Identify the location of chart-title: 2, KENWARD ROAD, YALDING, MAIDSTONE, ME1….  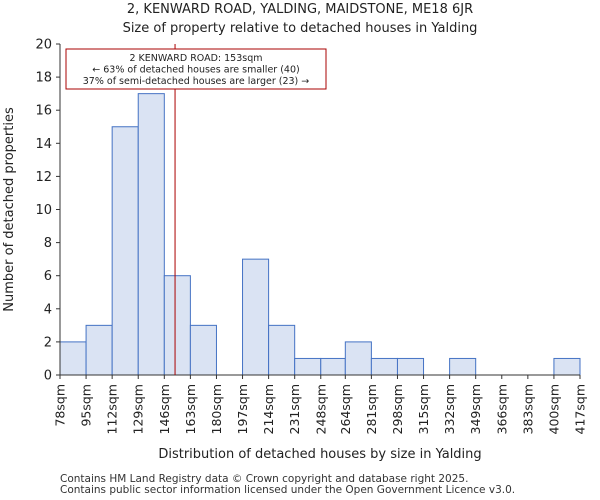
(300, 9).